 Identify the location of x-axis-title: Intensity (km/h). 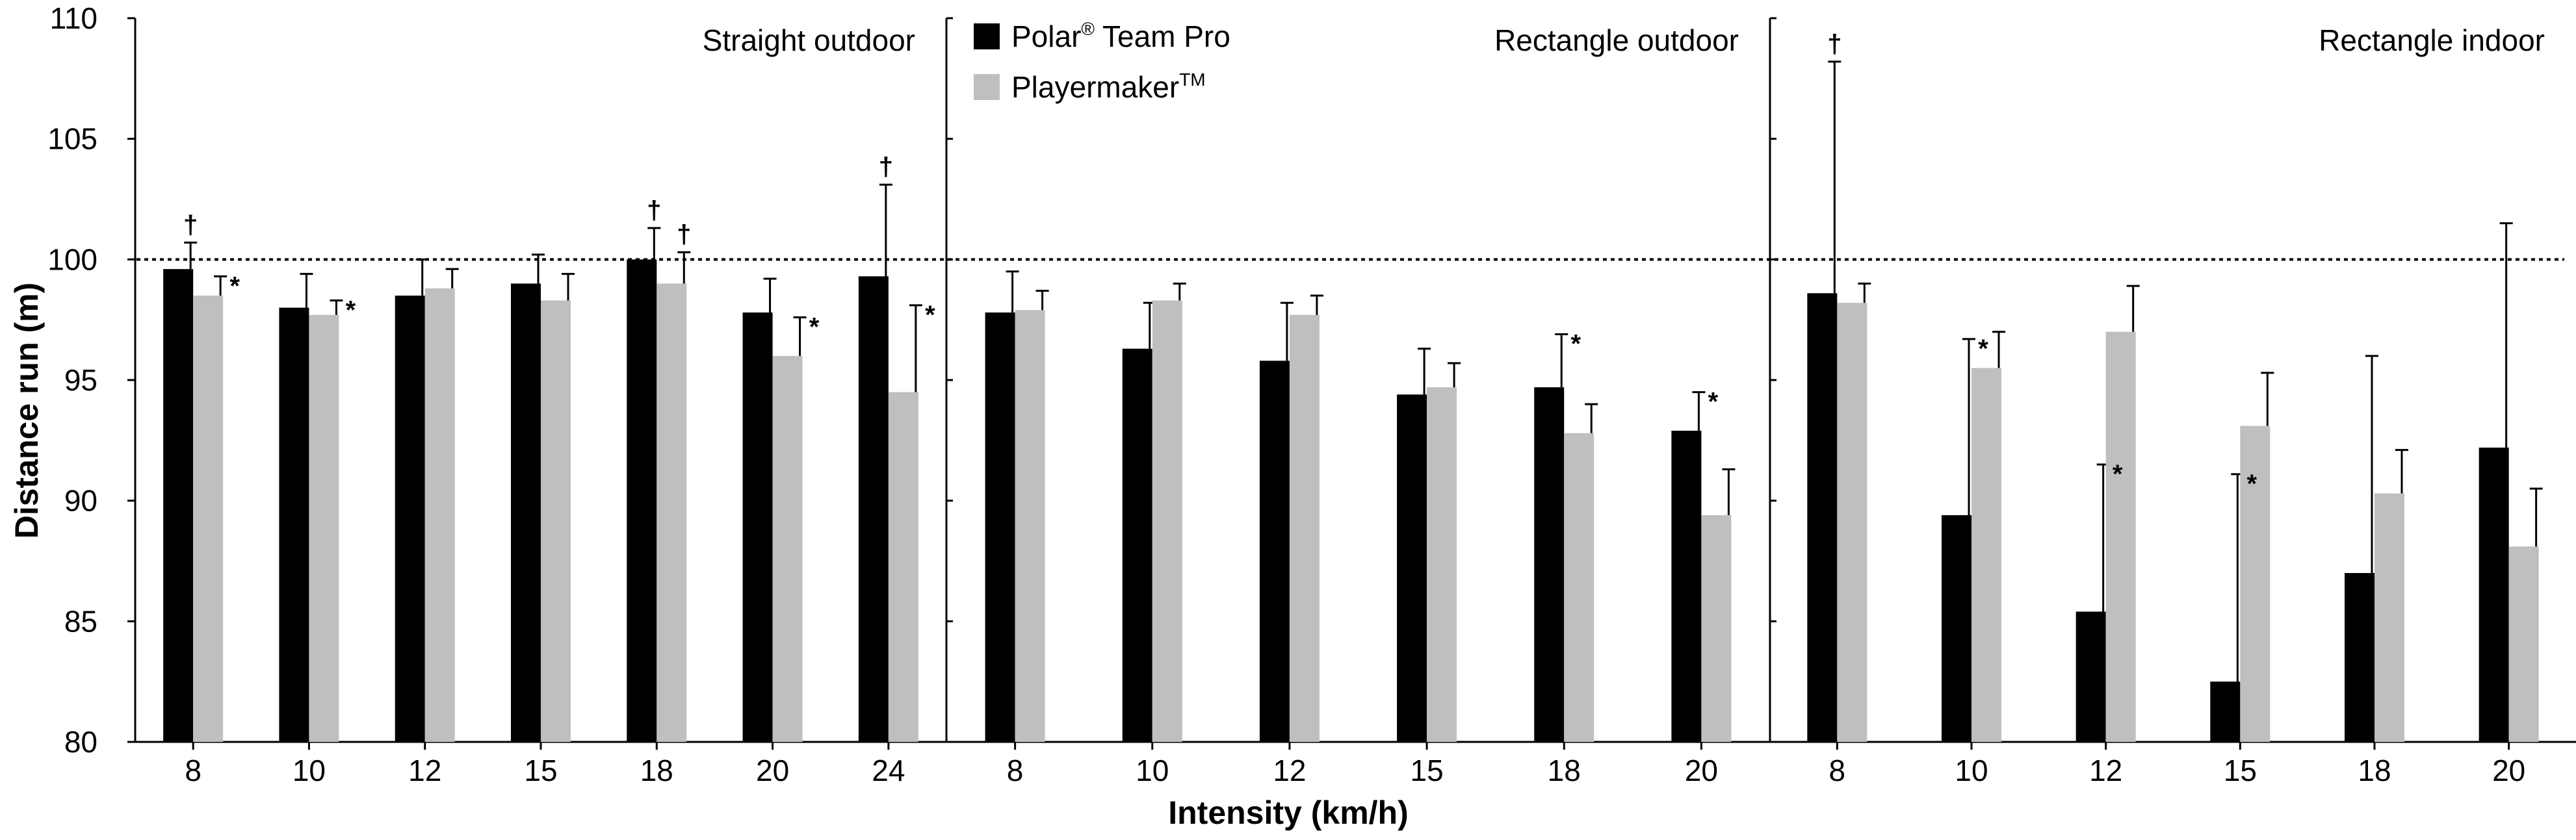
(1288, 813).